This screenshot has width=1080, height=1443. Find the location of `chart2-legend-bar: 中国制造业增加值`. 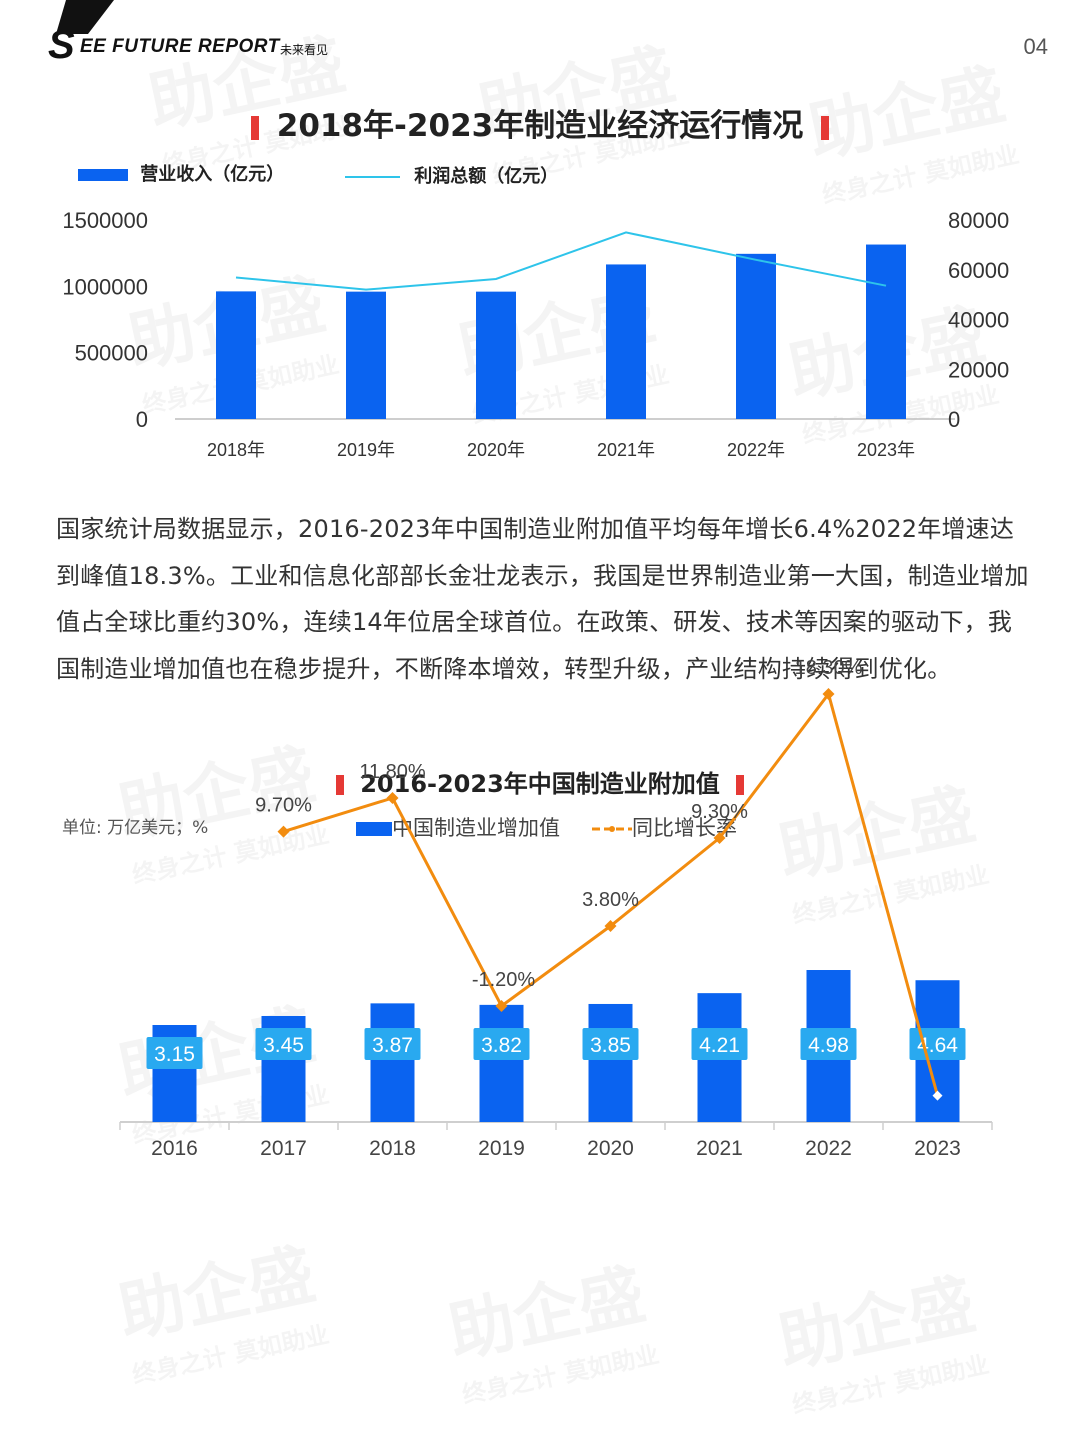

chart2-legend-bar: 中国制造业增加值 is located at coordinates (458, 827).